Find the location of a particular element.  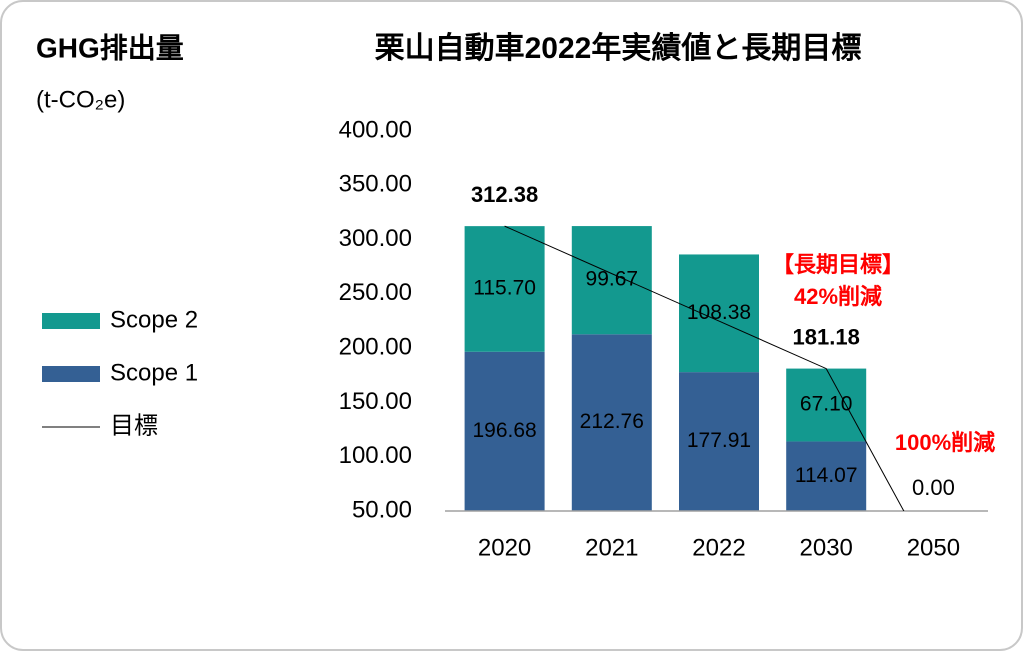

y-tick-label: 50.00 is located at coordinates (382, 509).